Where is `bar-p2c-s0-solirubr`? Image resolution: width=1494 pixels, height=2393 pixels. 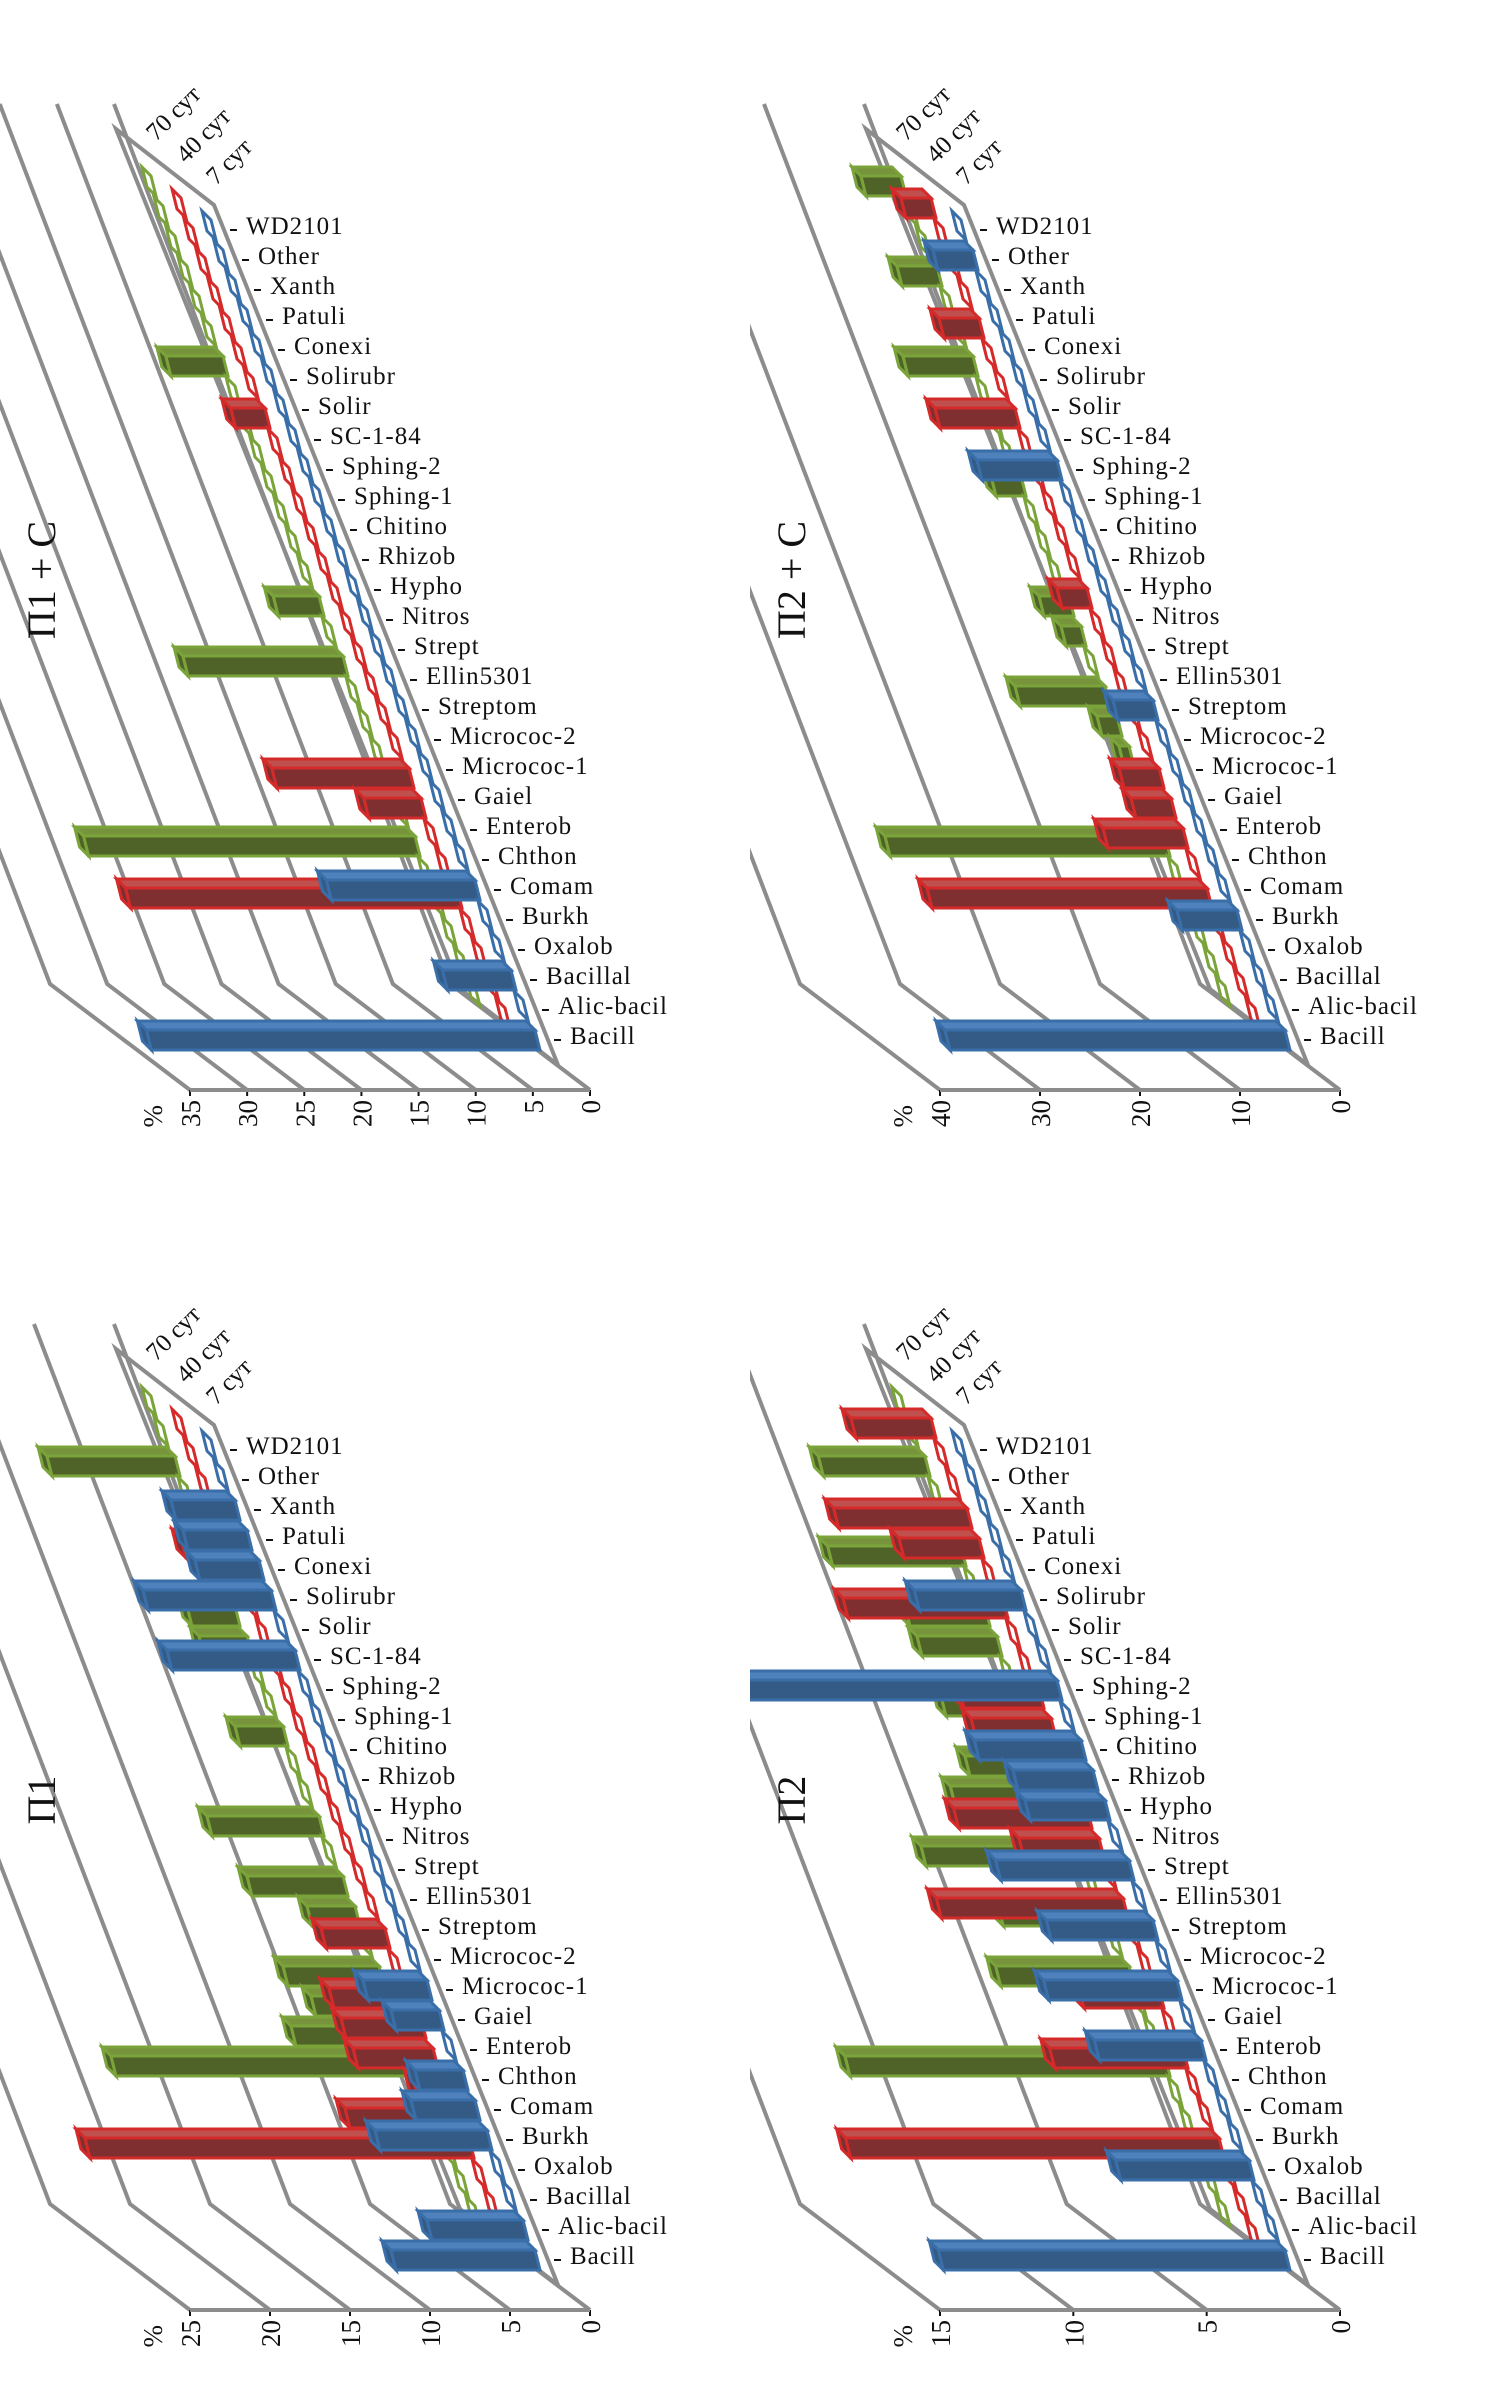
bar-p2c-s0-solirubr is located at coordinates (1019, 375).